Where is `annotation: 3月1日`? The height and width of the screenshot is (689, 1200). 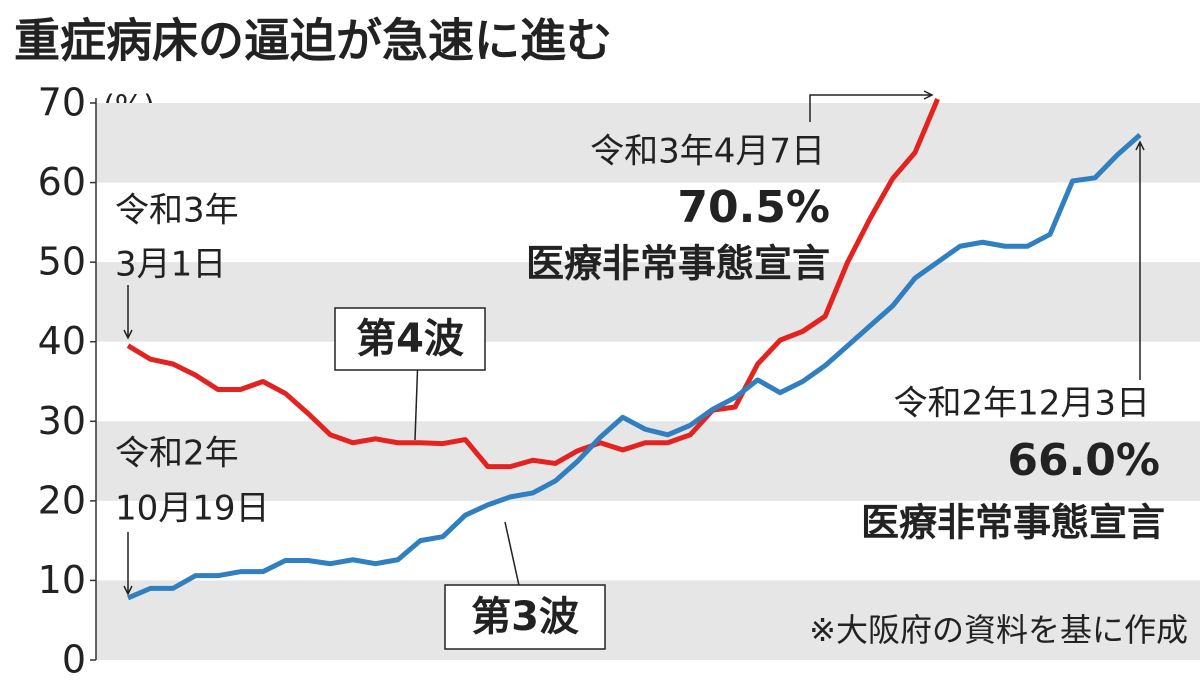 annotation: 3月1日 is located at coordinates (170, 265).